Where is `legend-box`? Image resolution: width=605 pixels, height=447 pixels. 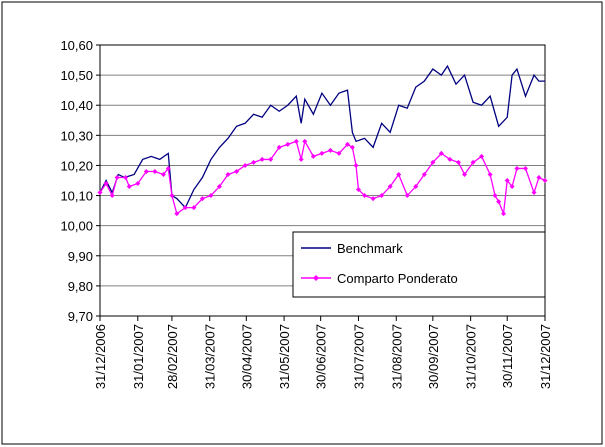
legend-box is located at coordinates (419, 264).